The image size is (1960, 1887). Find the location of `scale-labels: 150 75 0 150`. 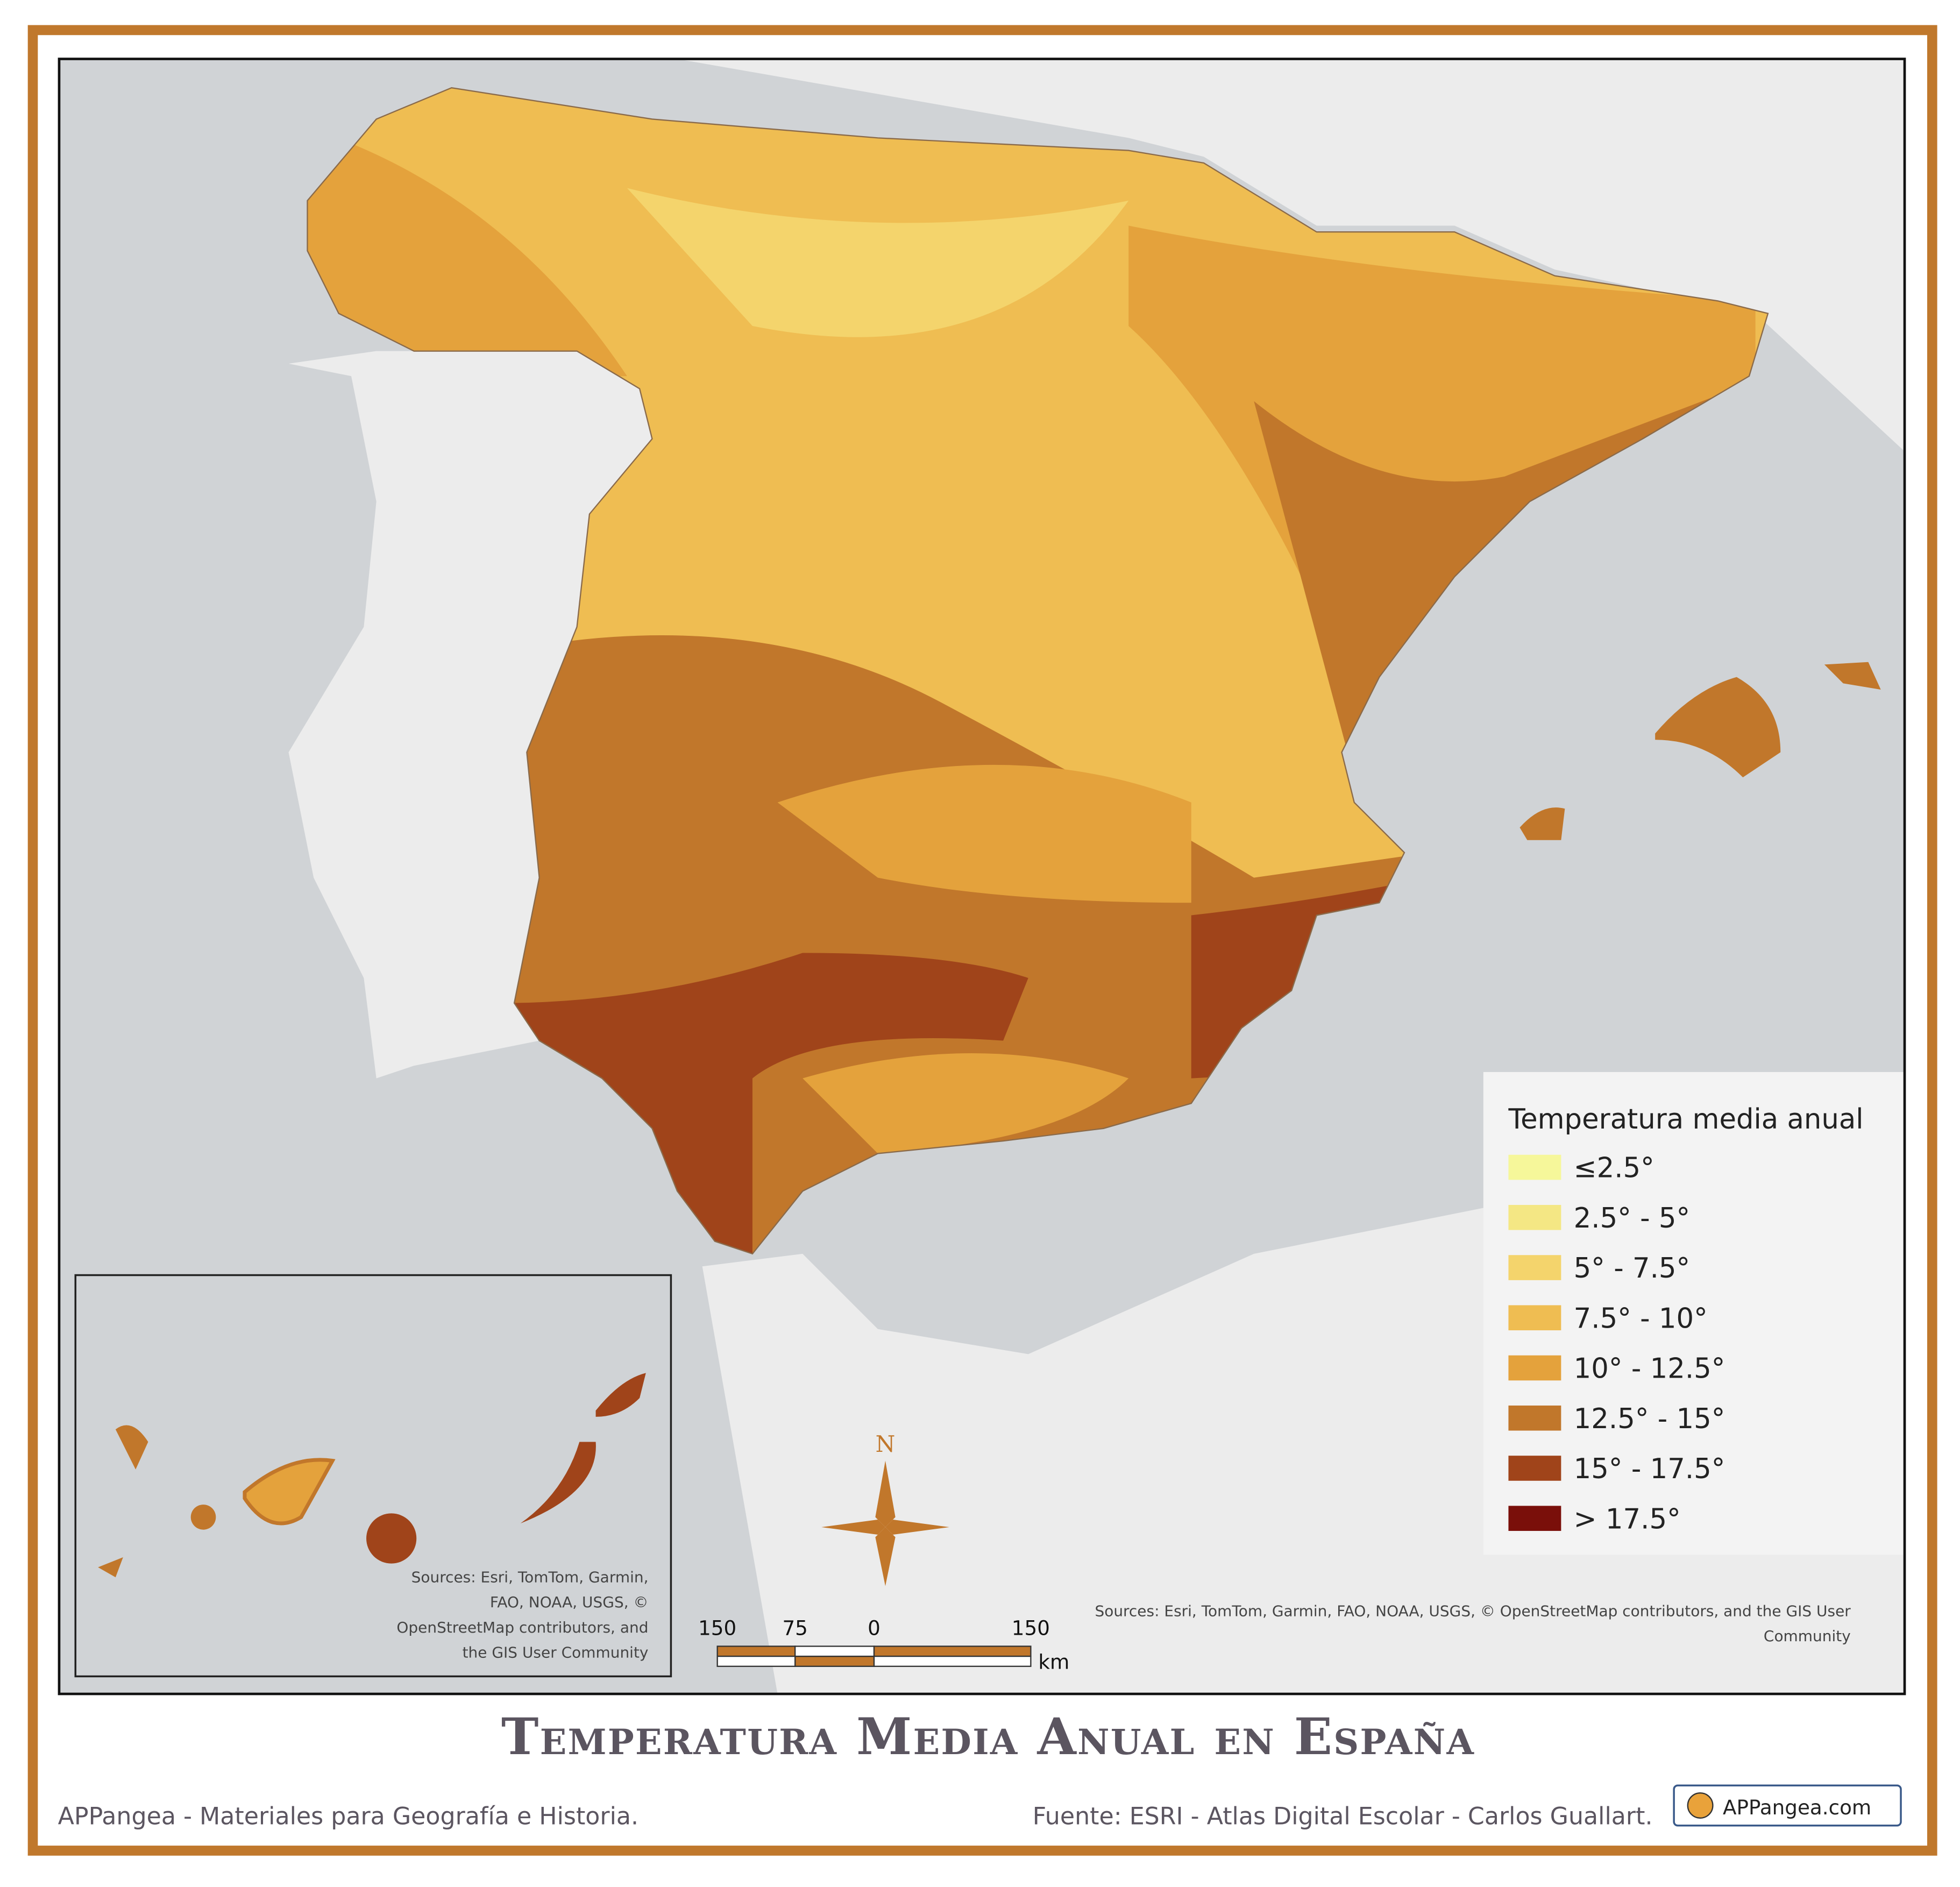

scale-labels: 150 75 0 150 is located at coordinates (874, 1628).